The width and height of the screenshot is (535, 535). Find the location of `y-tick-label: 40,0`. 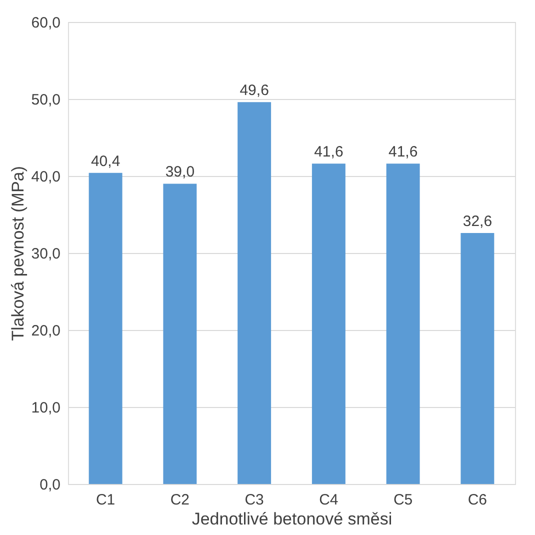

y-tick-label: 40,0 is located at coordinates (45, 177).